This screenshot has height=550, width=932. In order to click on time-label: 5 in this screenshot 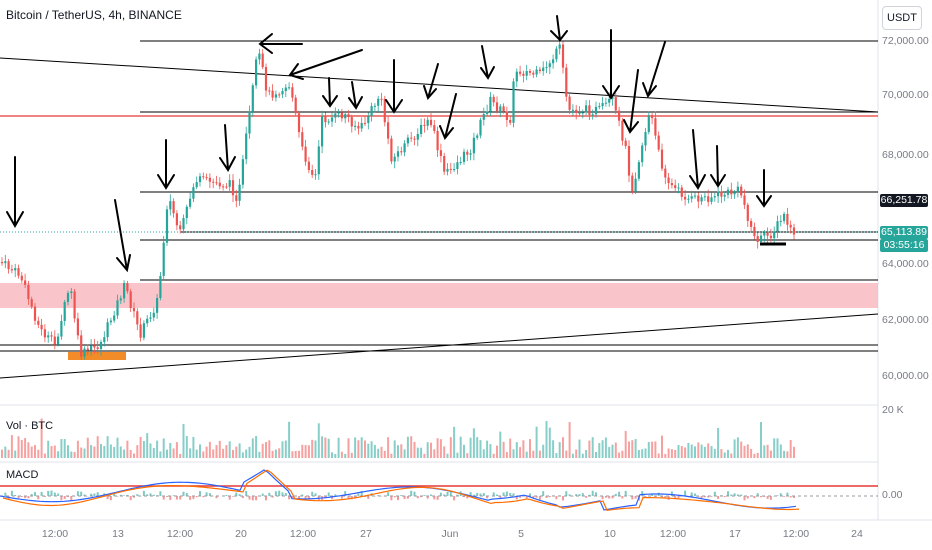, I will do `click(521, 534)`.